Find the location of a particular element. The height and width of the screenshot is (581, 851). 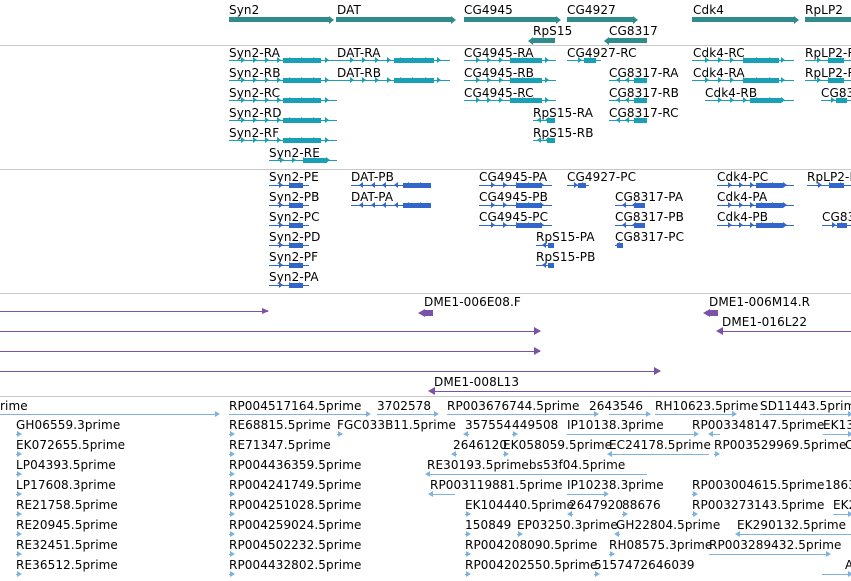

feature-label: RP004202550.5prime is located at coordinates (531, 565).